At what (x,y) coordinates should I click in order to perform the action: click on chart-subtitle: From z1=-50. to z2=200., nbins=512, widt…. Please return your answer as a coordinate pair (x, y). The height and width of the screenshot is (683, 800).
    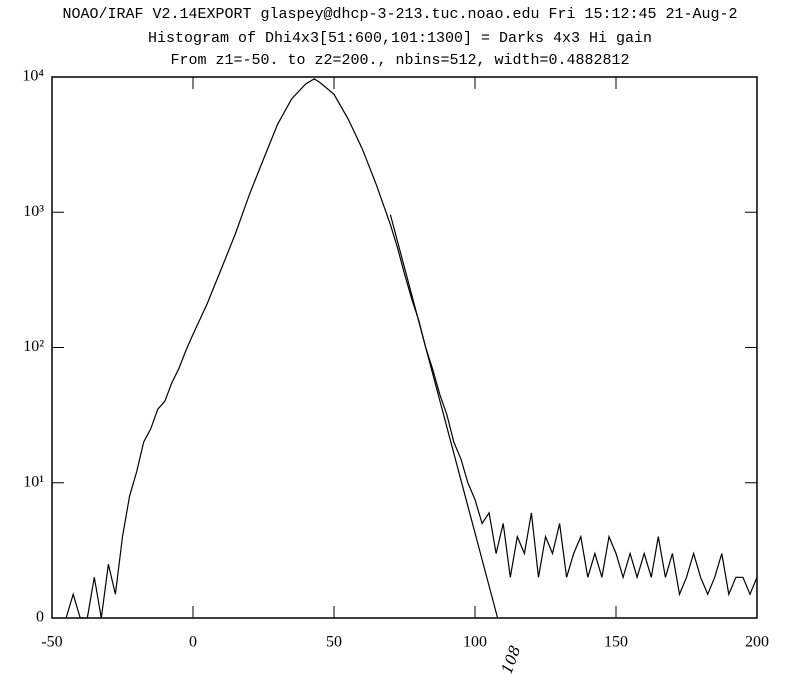
    Looking at the image, I should click on (399, 60).